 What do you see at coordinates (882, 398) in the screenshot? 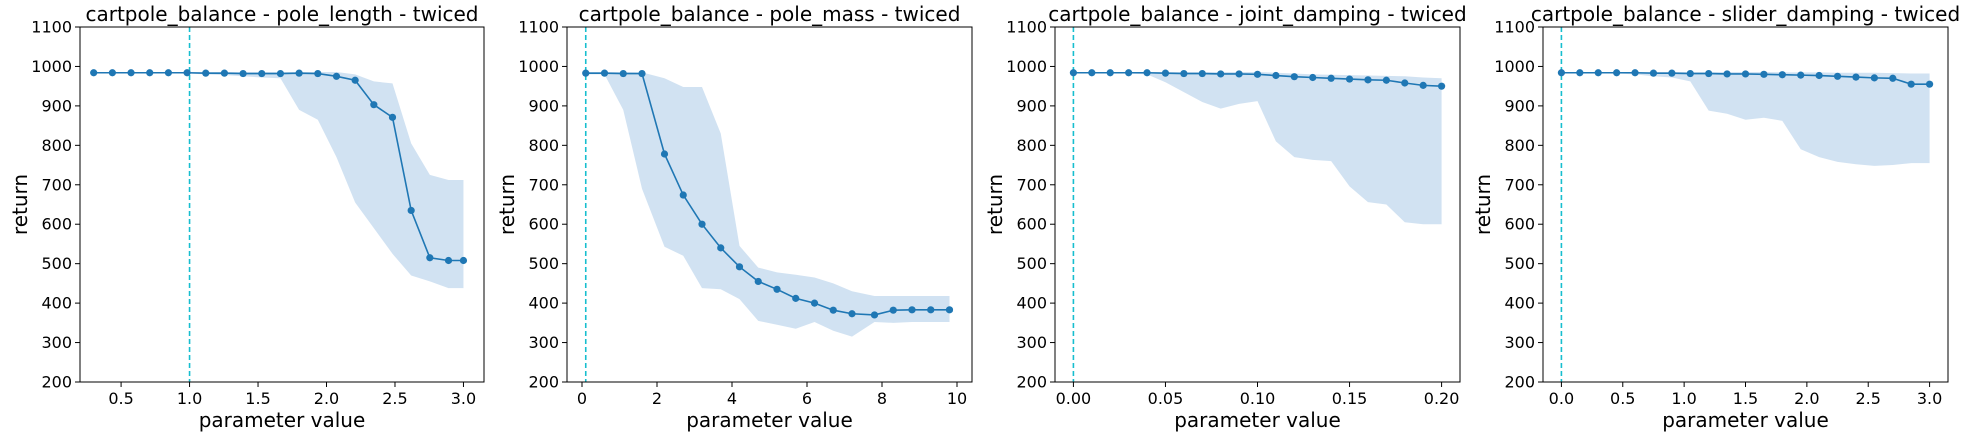
I see `x-tick-label: 8` at bounding box center [882, 398].